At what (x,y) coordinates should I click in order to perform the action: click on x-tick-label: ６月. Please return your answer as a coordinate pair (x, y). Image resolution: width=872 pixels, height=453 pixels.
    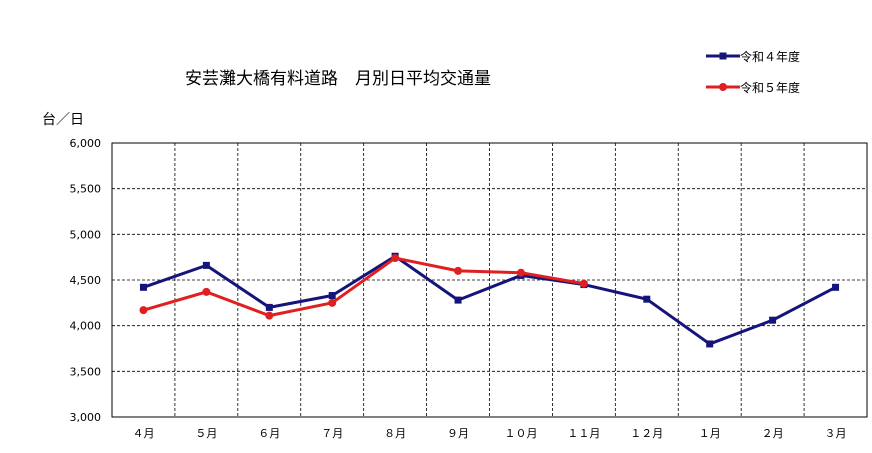
    Looking at the image, I should click on (269, 433).